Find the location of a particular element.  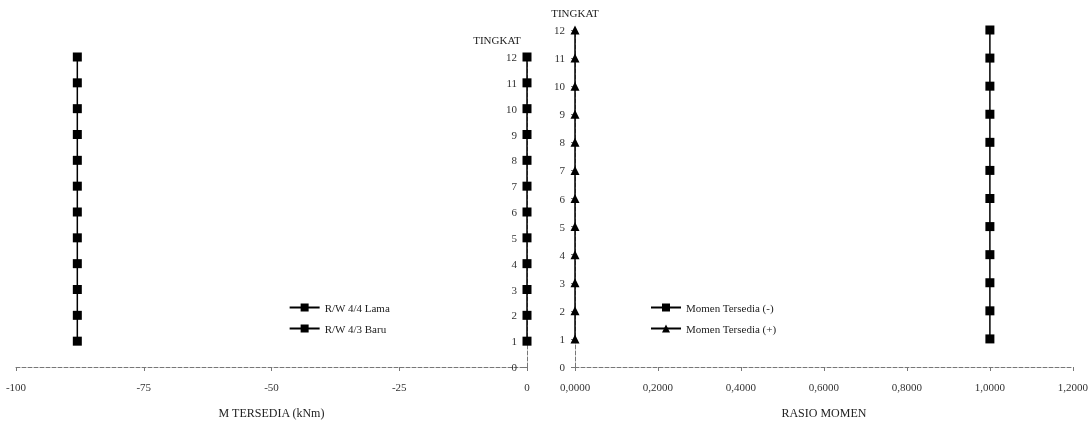

legend-label: Momen Tersedia (+) is located at coordinates (731, 329).